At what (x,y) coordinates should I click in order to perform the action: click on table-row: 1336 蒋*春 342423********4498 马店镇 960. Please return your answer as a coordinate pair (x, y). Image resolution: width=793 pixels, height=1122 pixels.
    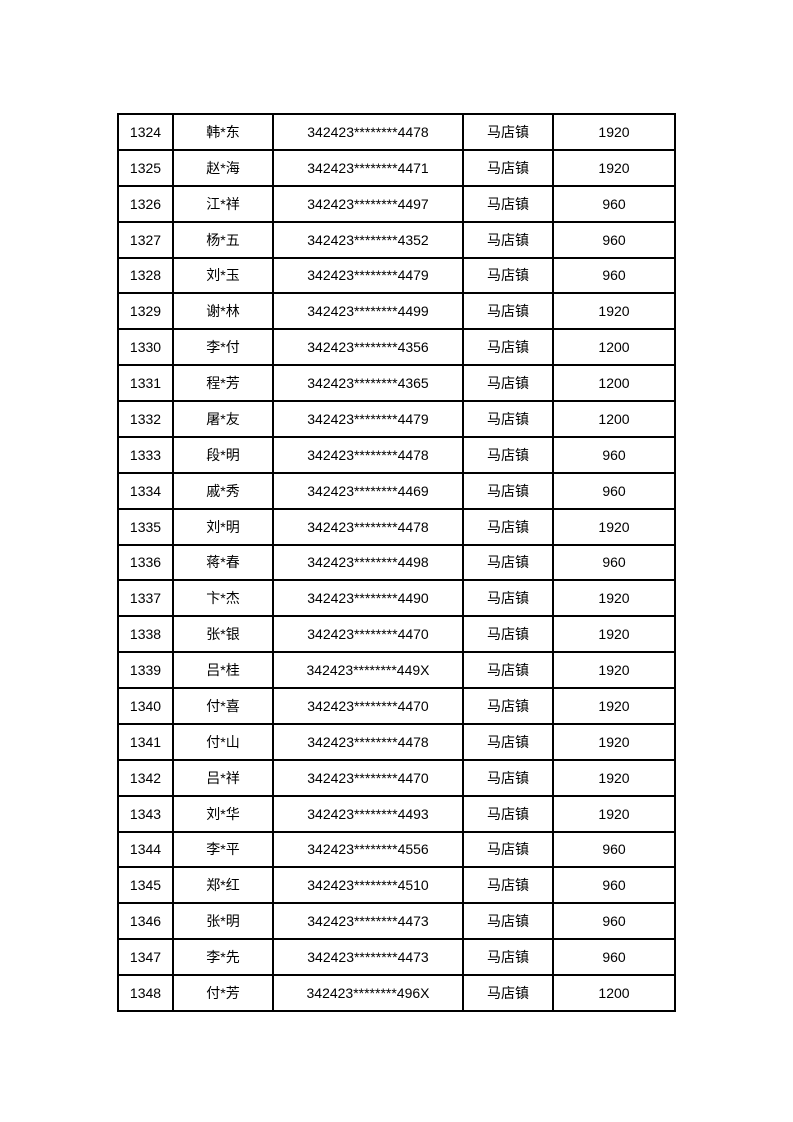
    Looking at the image, I should click on (396, 562).